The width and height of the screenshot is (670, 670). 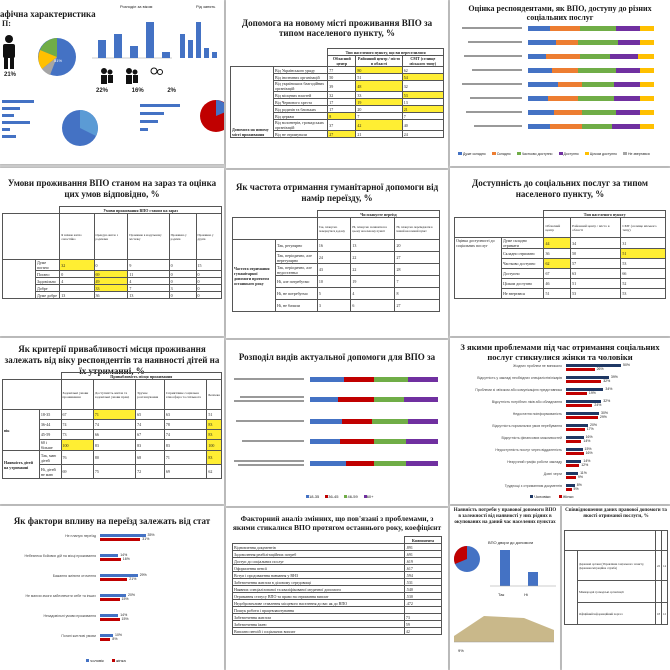 I want to click on legend: 18-35 36-45 46-59 60+, so click(x=340, y=496).